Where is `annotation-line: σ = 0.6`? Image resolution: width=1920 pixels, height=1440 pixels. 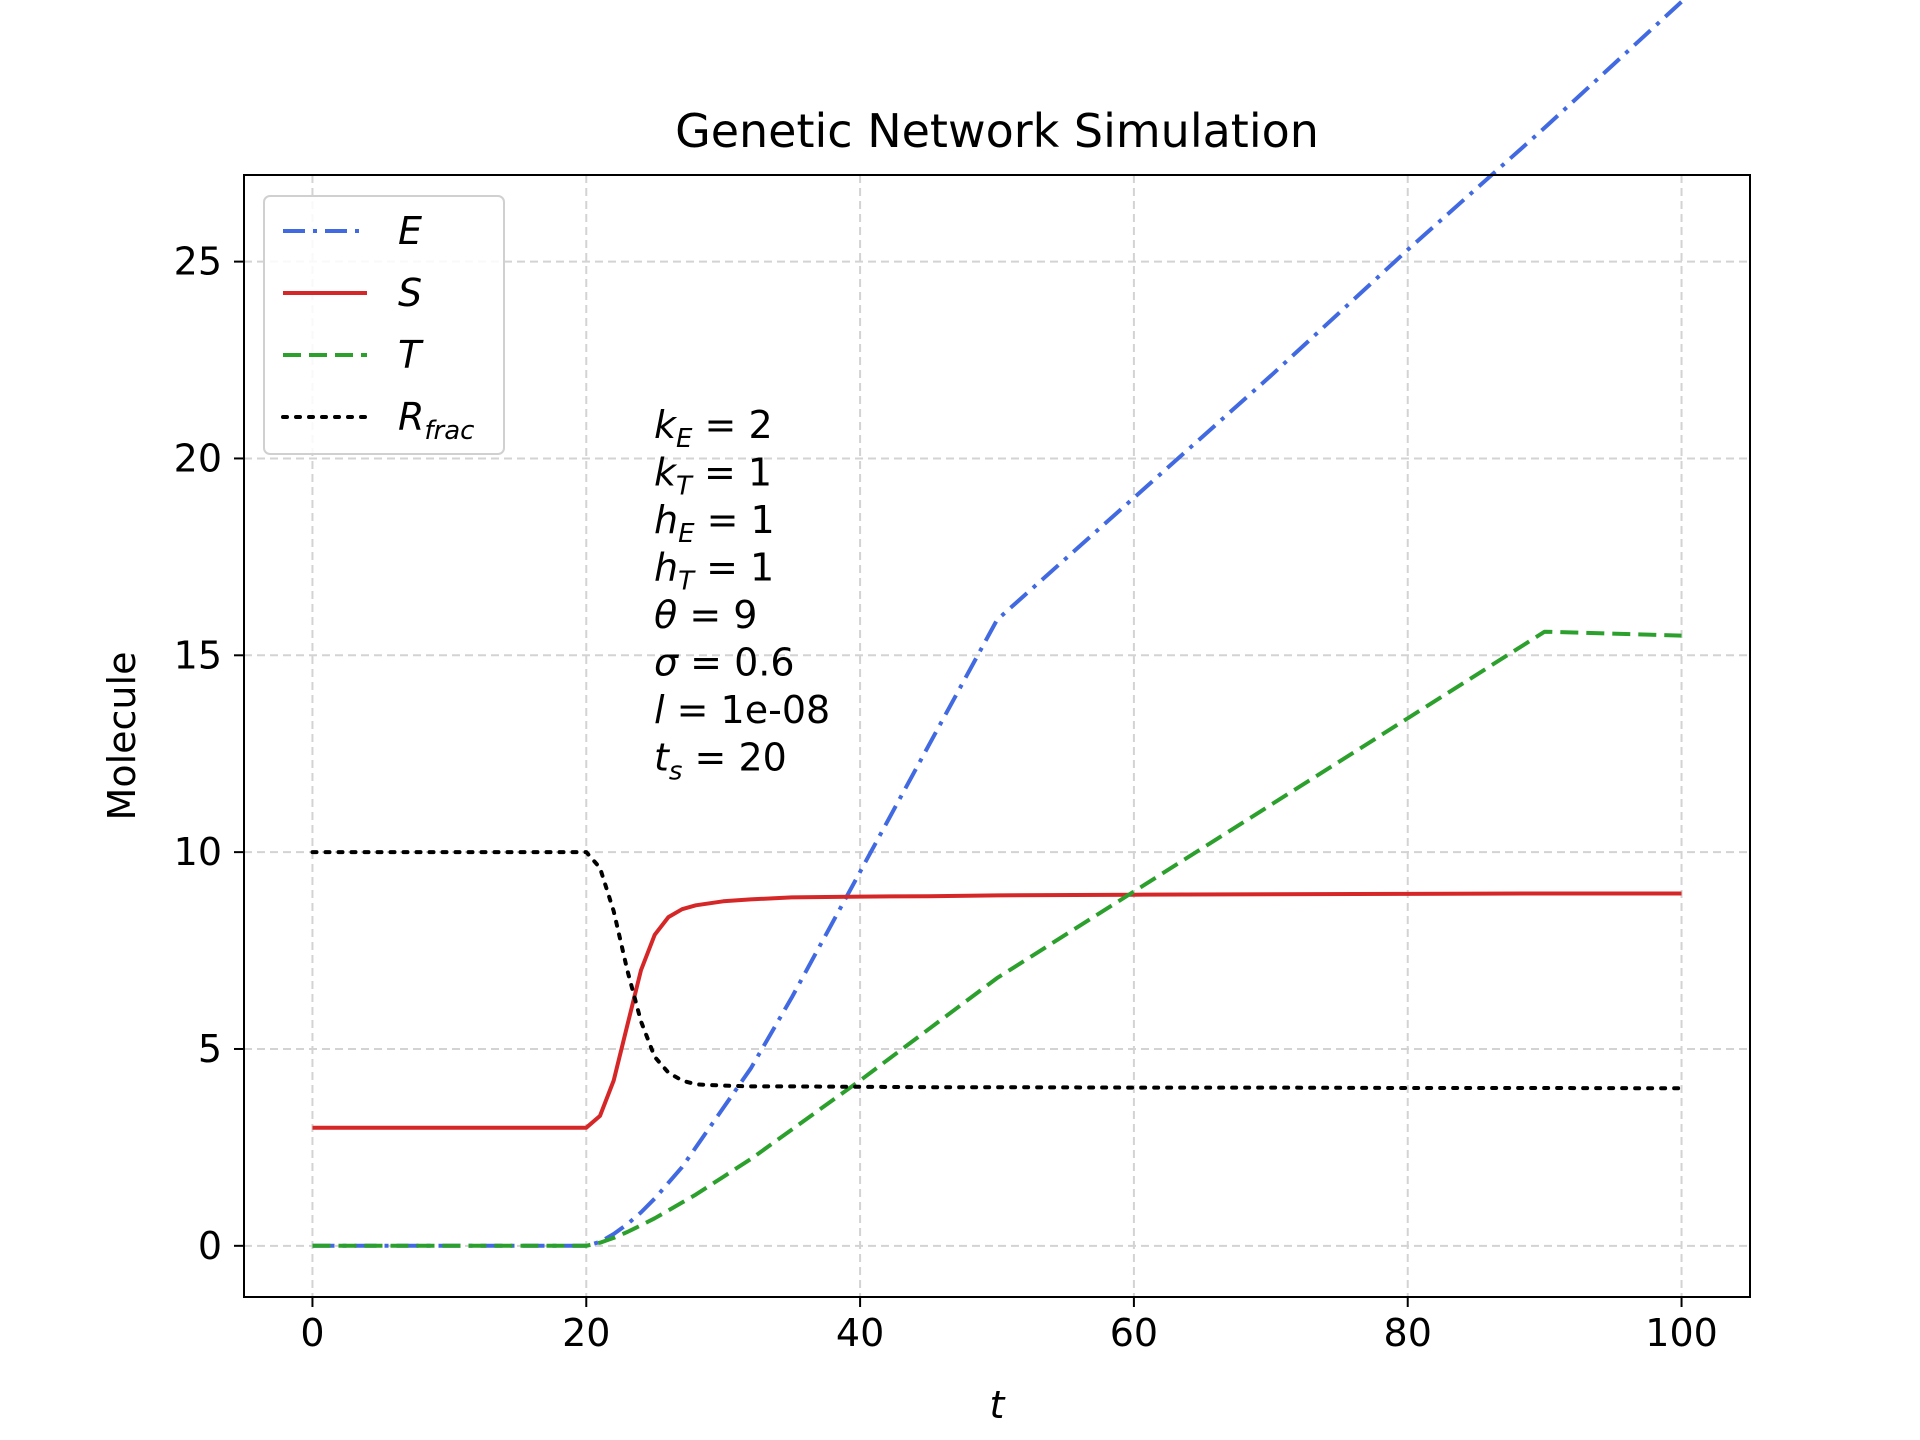
annotation-line: σ = 0.6 is located at coordinates (724, 663).